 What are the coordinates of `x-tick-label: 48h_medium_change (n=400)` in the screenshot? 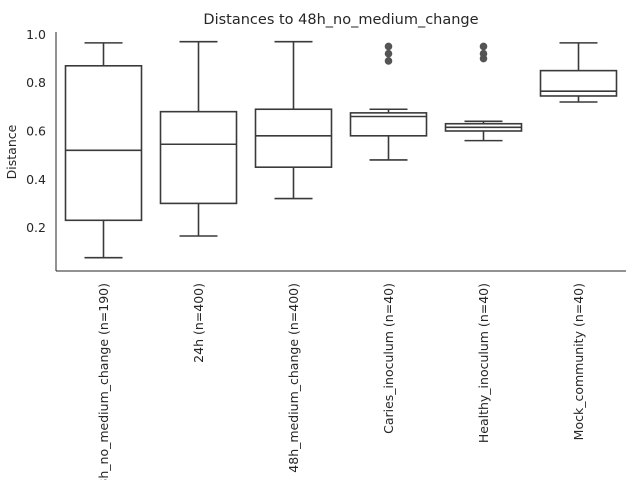 It's located at (293, 378).